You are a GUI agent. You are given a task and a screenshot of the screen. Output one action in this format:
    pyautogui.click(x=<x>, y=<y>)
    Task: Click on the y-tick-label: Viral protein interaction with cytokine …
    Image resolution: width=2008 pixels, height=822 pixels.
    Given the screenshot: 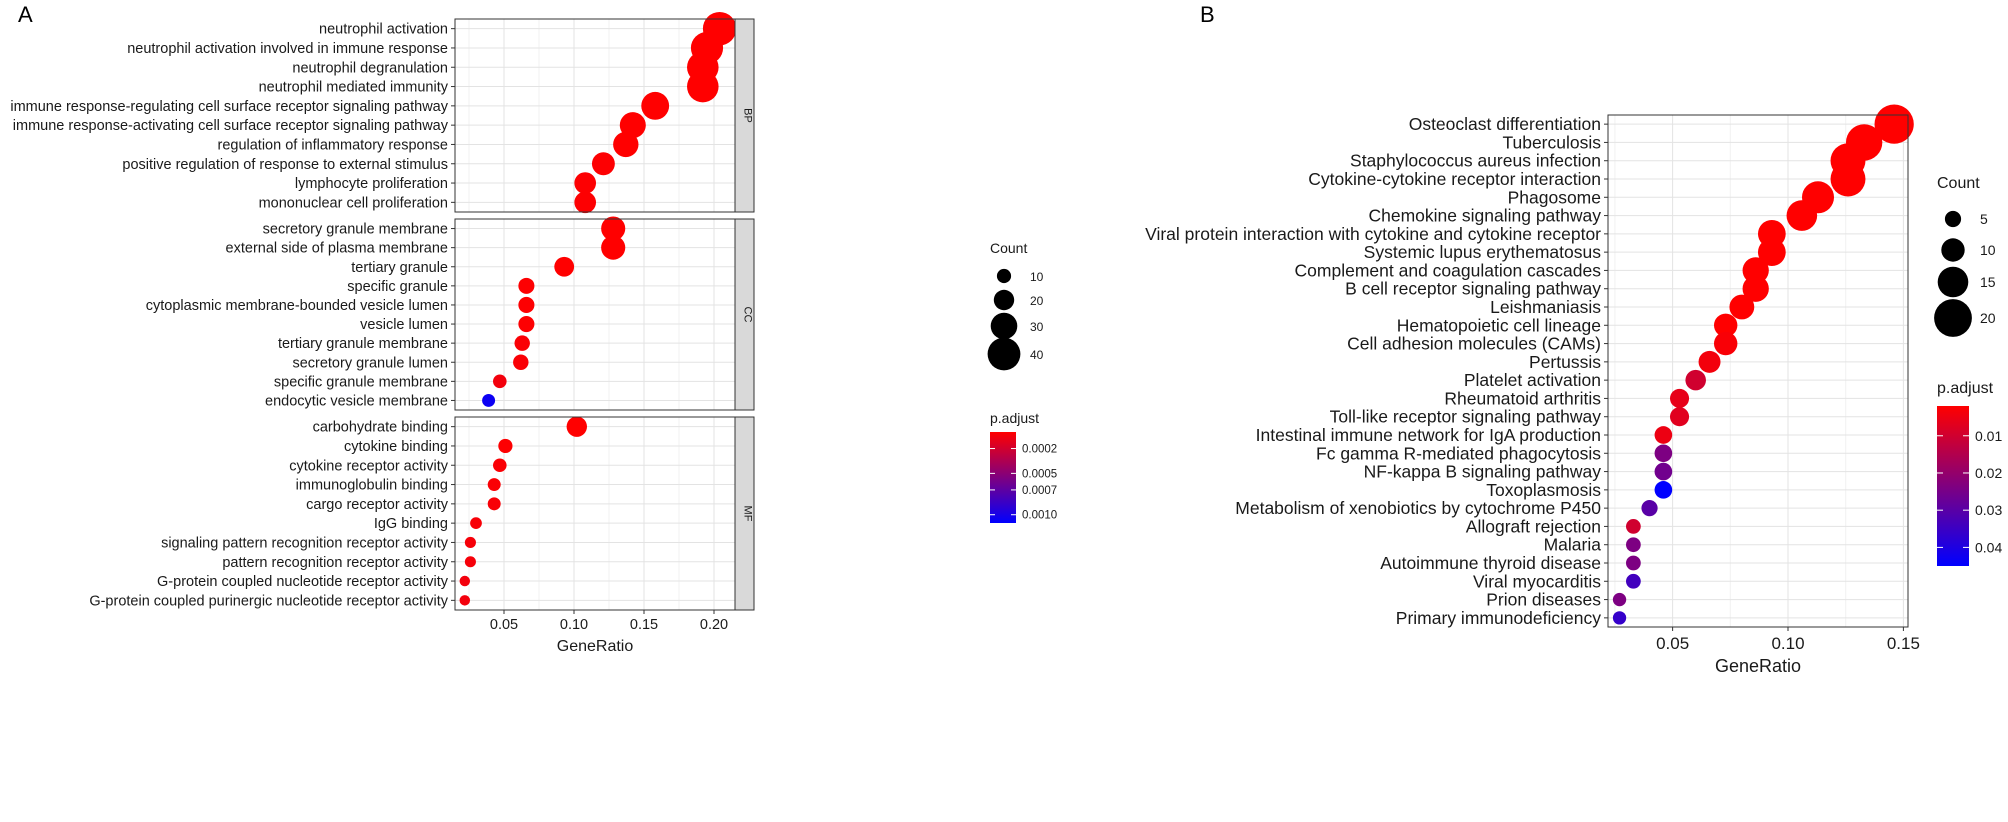 What is the action you would take?
    pyautogui.click(x=1373, y=234)
    